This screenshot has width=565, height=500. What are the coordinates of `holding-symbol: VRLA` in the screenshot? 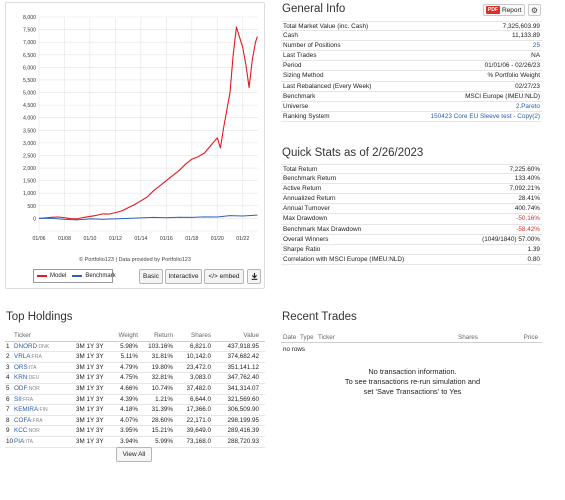 It's located at (22, 357).